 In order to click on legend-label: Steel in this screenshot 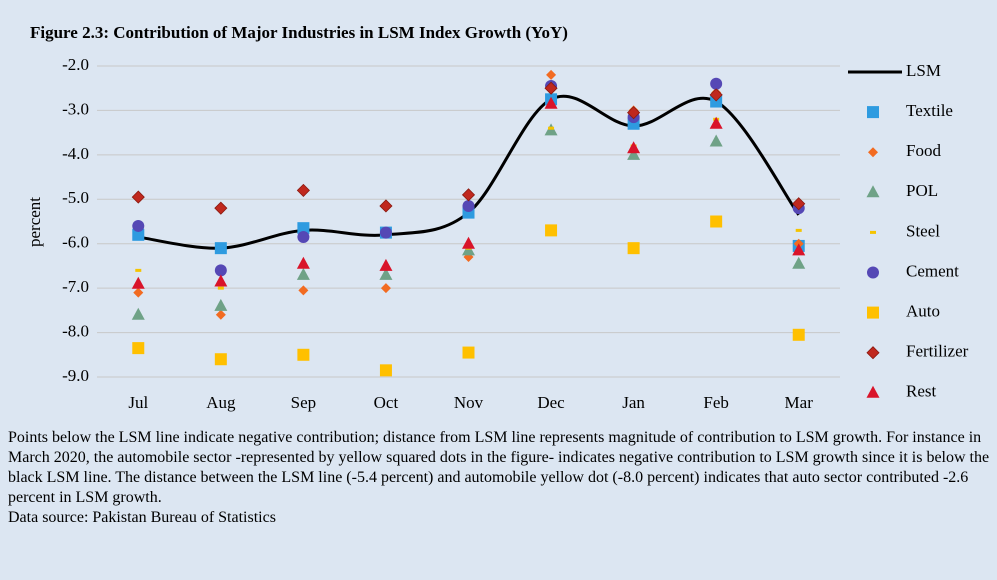, I will do `click(923, 230)`.